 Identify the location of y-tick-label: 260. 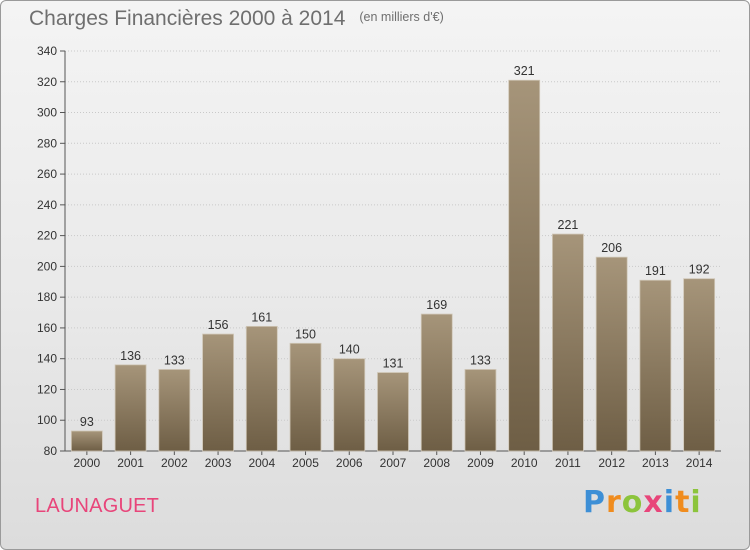
(47, 174).